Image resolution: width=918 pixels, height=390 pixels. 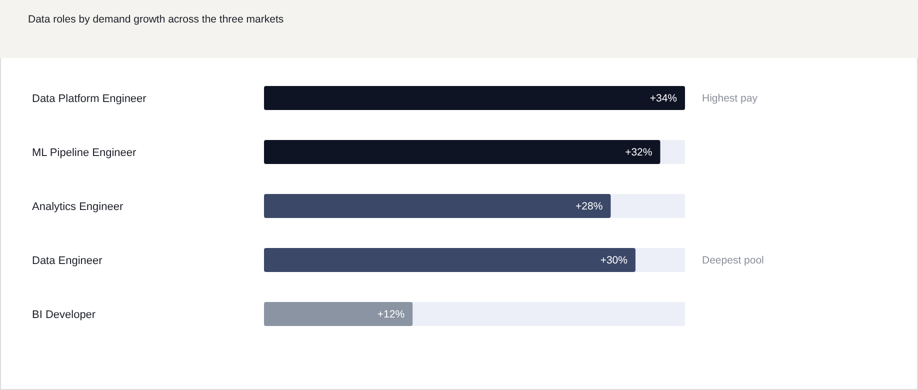 What do you see at coordinates (64, 314) in the screenshot?
I see `y-tick-label: BI Developer` at bounding box center [64, 314].